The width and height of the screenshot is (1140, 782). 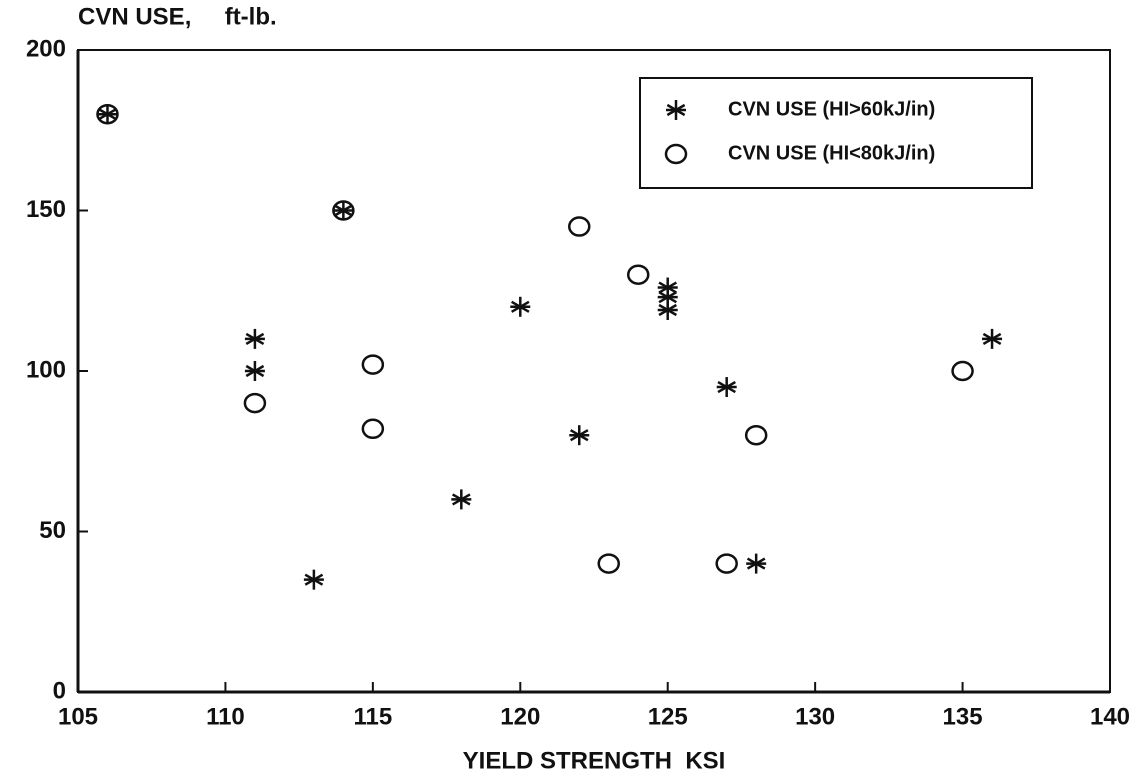 I want to click on y-tick-label: 100, so click(x=46, y=369).